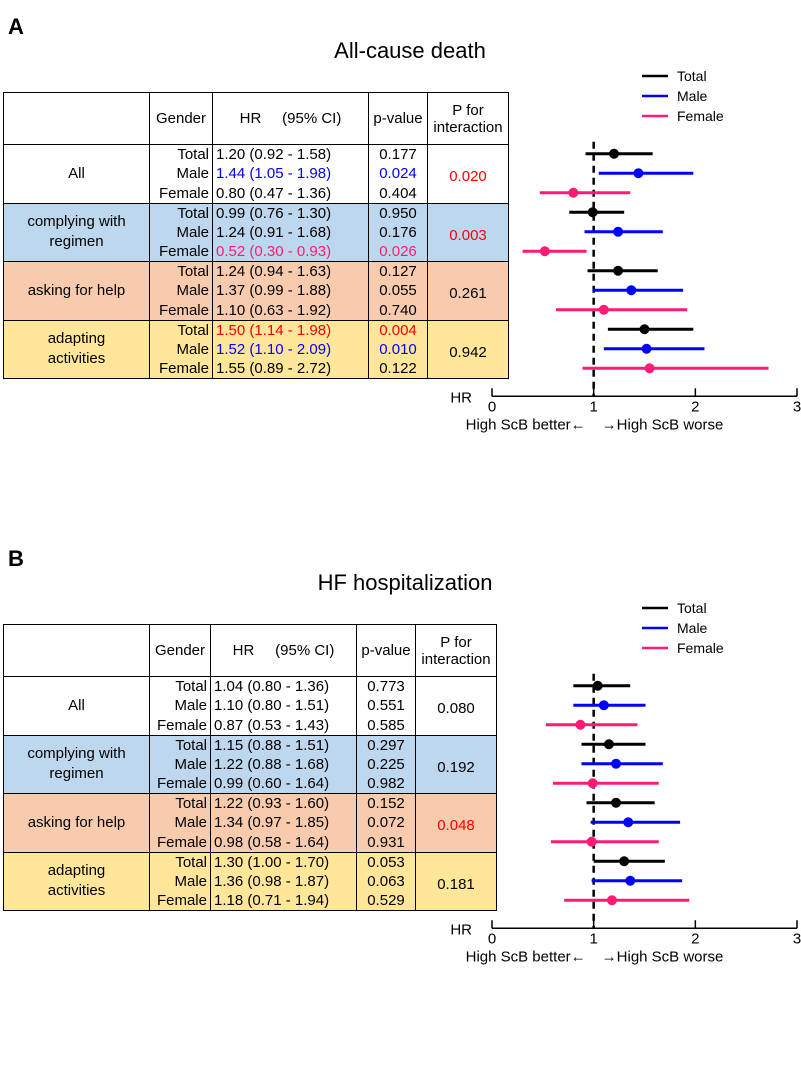 The height and width of the screenshot is (1070, 801). Describe the element at coordinates (456, 881) in the screenshot. I see `p-interaction-cell: 0.181` at that location.